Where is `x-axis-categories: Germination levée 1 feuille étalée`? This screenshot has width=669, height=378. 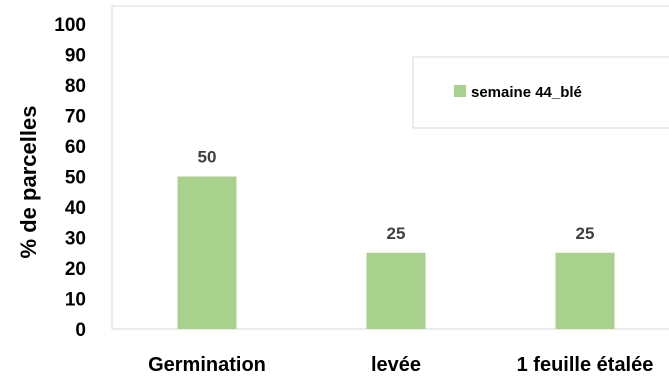
x-axis-categories: Germination levée 1 feuille étalée is located at coordinates (400, 365).